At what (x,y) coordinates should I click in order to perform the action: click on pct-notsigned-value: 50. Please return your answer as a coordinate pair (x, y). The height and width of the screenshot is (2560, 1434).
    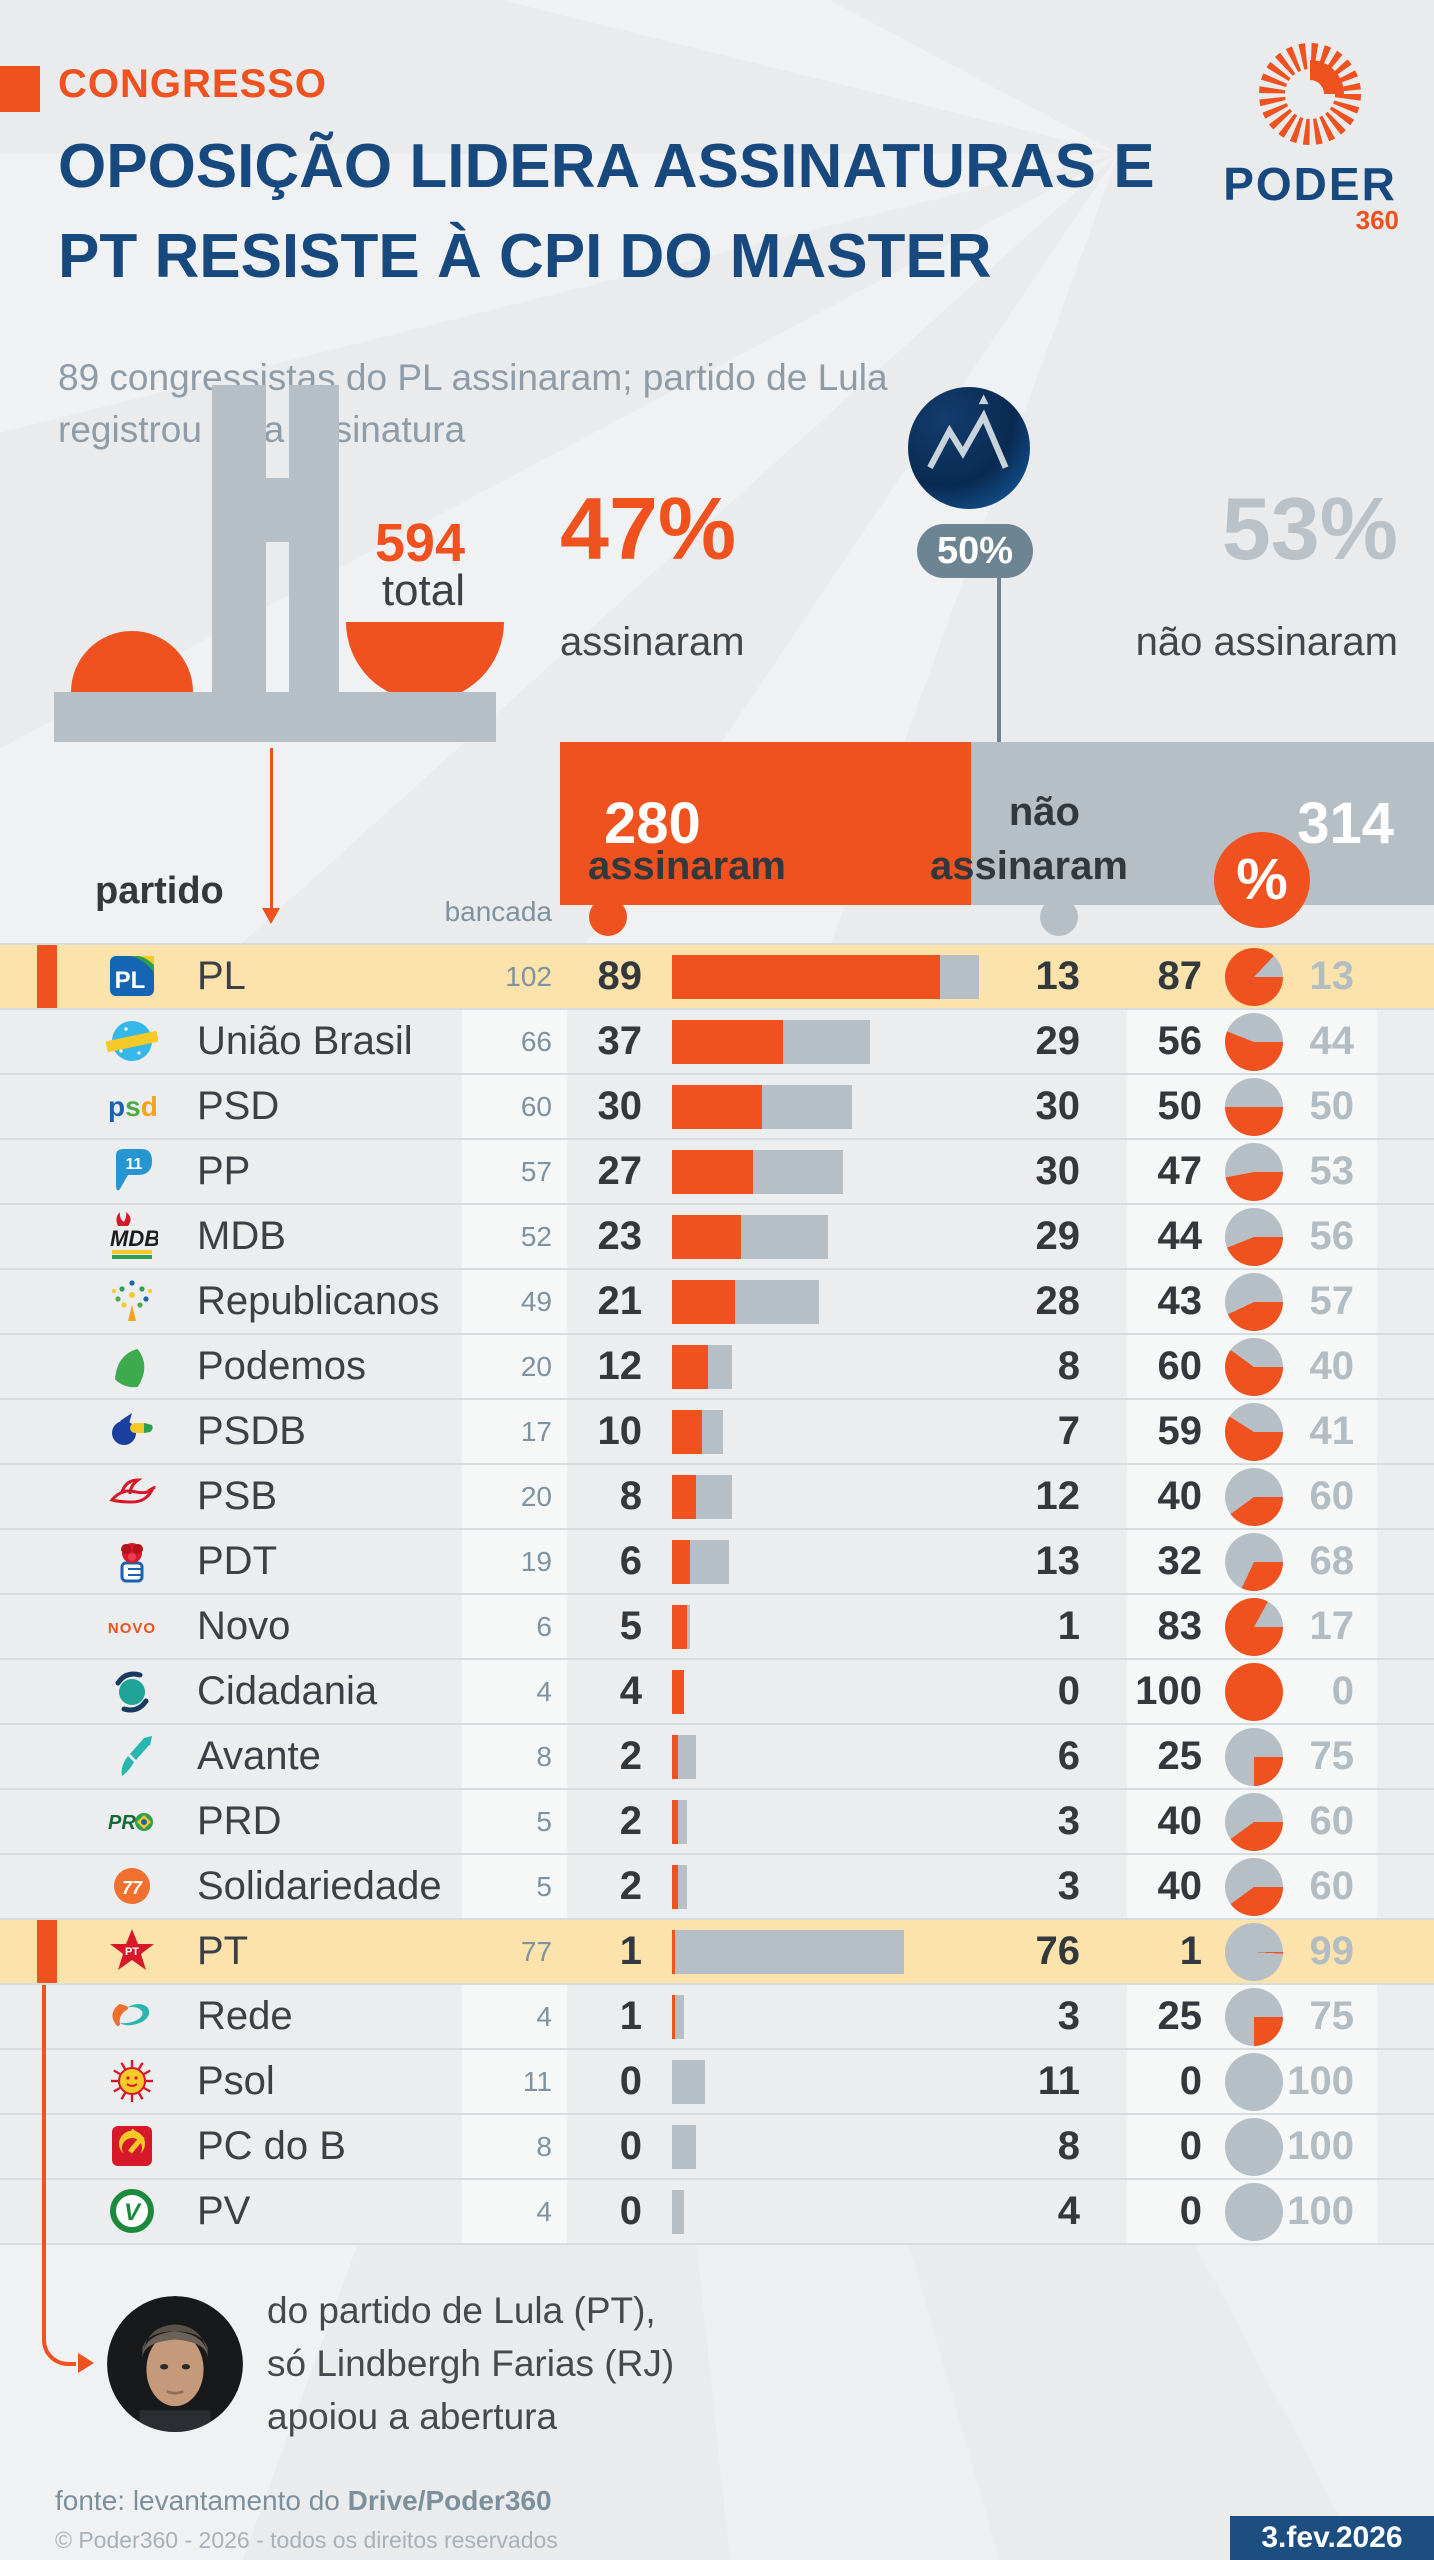
    Looking at the image, I should click on (1332, 1106).